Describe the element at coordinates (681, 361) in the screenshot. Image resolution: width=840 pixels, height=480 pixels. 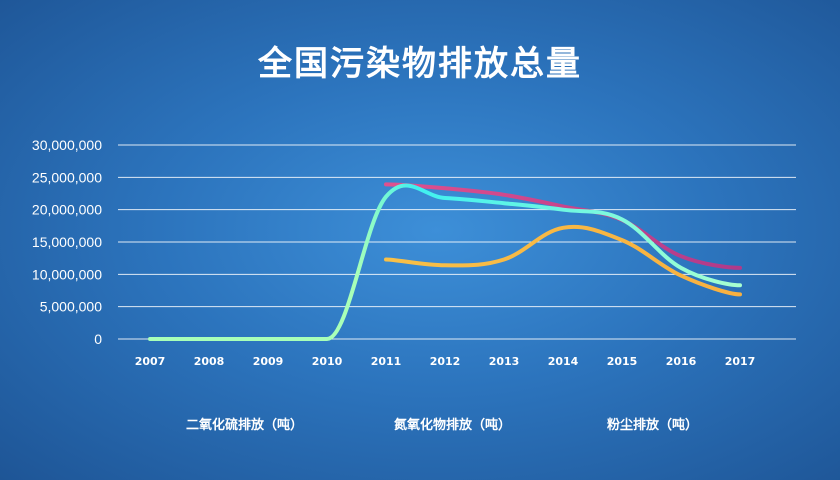
I see `x-tick-label: 2016` at that location.